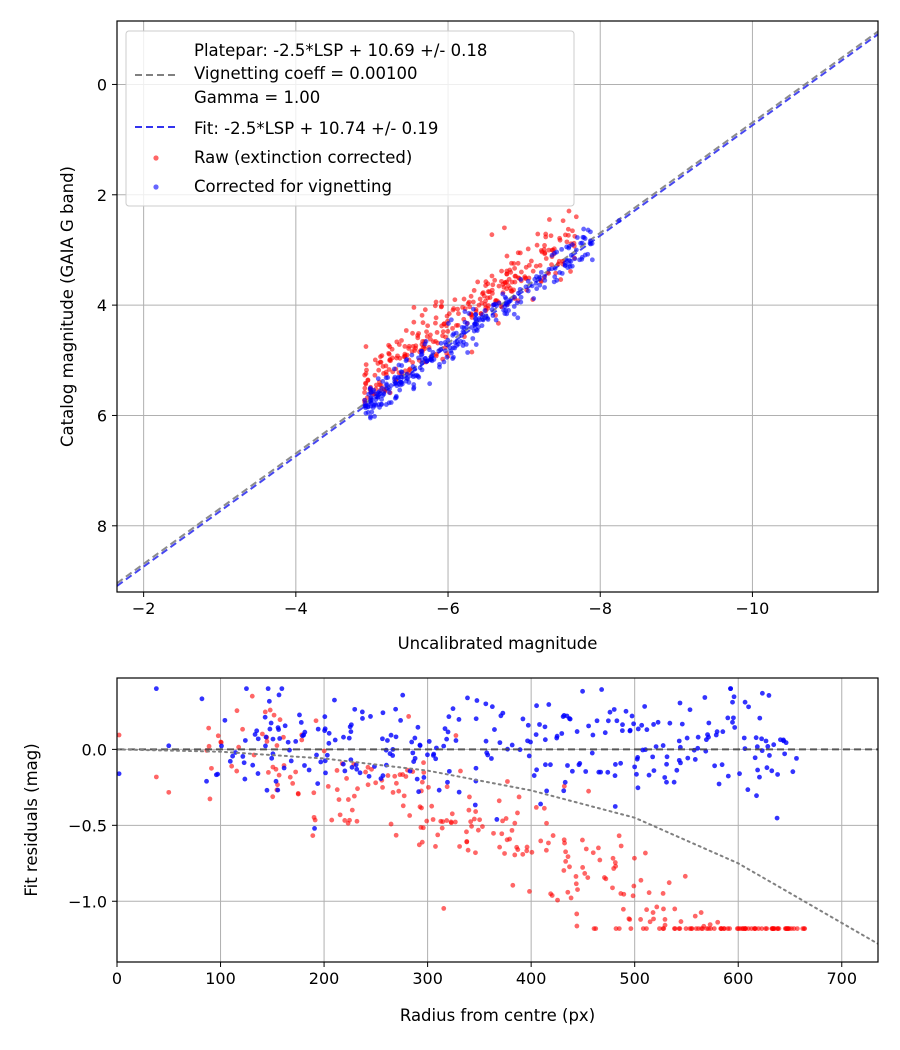 This screenshot has height=1050, width=900. Describe the element at coordinates (67, 306) in the screenshot. I see `top-y-axis-title: Catalog magnitude (GAIA G band)` at that location.